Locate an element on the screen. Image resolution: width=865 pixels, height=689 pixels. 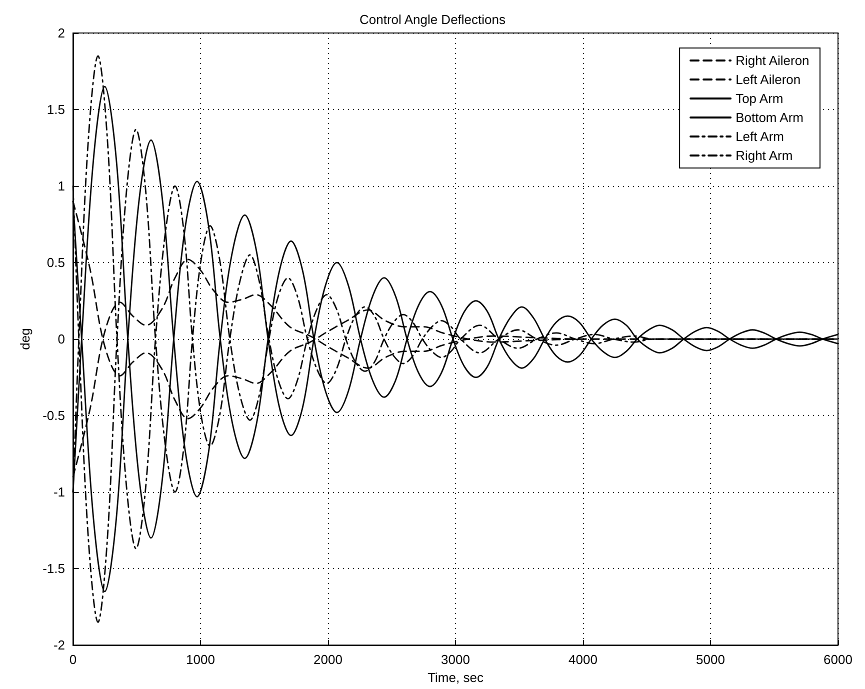
y-tick-label: -1 is located at coordinates (59, 492).